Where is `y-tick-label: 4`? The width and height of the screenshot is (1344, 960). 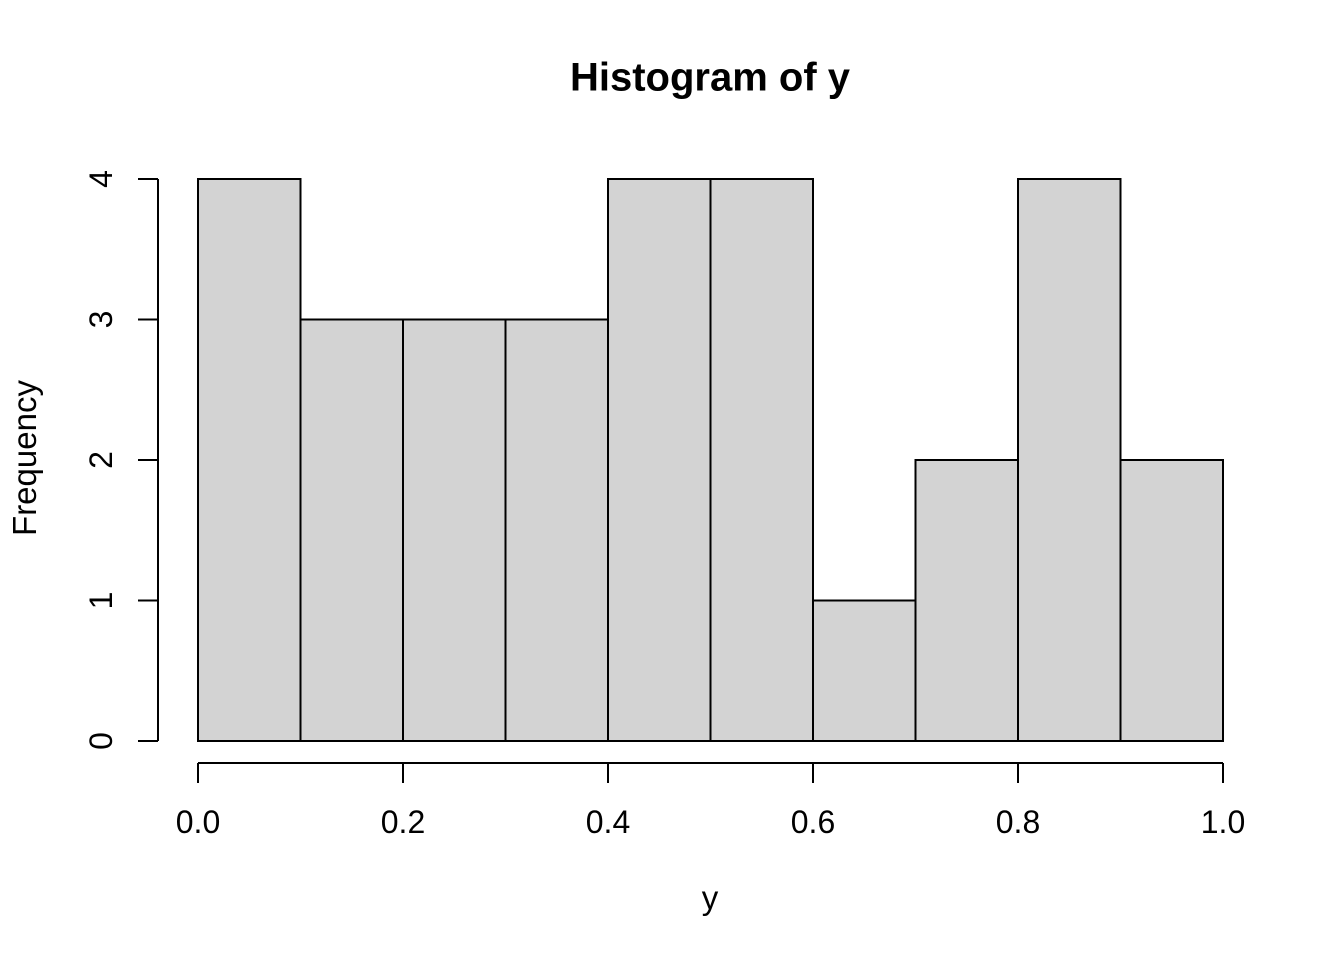 y-tick-label: 4 is located at coordinates (101, 179).